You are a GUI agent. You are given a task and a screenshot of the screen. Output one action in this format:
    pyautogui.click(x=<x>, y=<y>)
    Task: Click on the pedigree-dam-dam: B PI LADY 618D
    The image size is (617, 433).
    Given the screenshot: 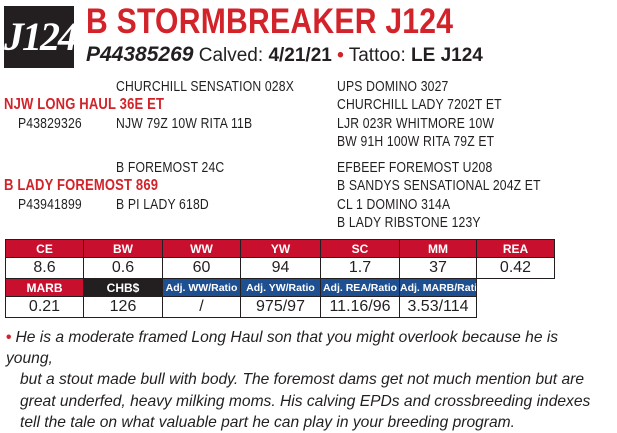 What is the action you would take?
    pyautogui.click(x=162, y=205)
    